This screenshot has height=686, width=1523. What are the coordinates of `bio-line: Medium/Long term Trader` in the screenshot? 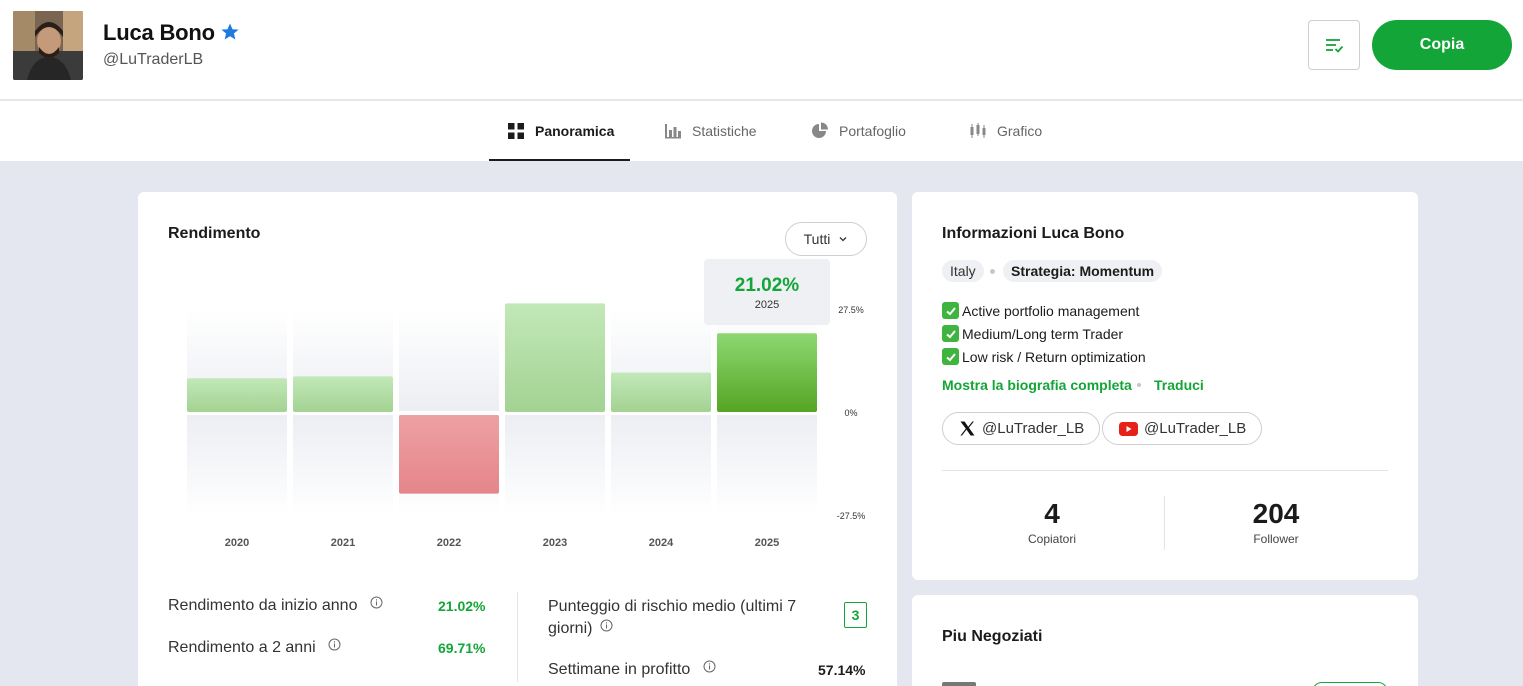 It's located at (1032, 333).